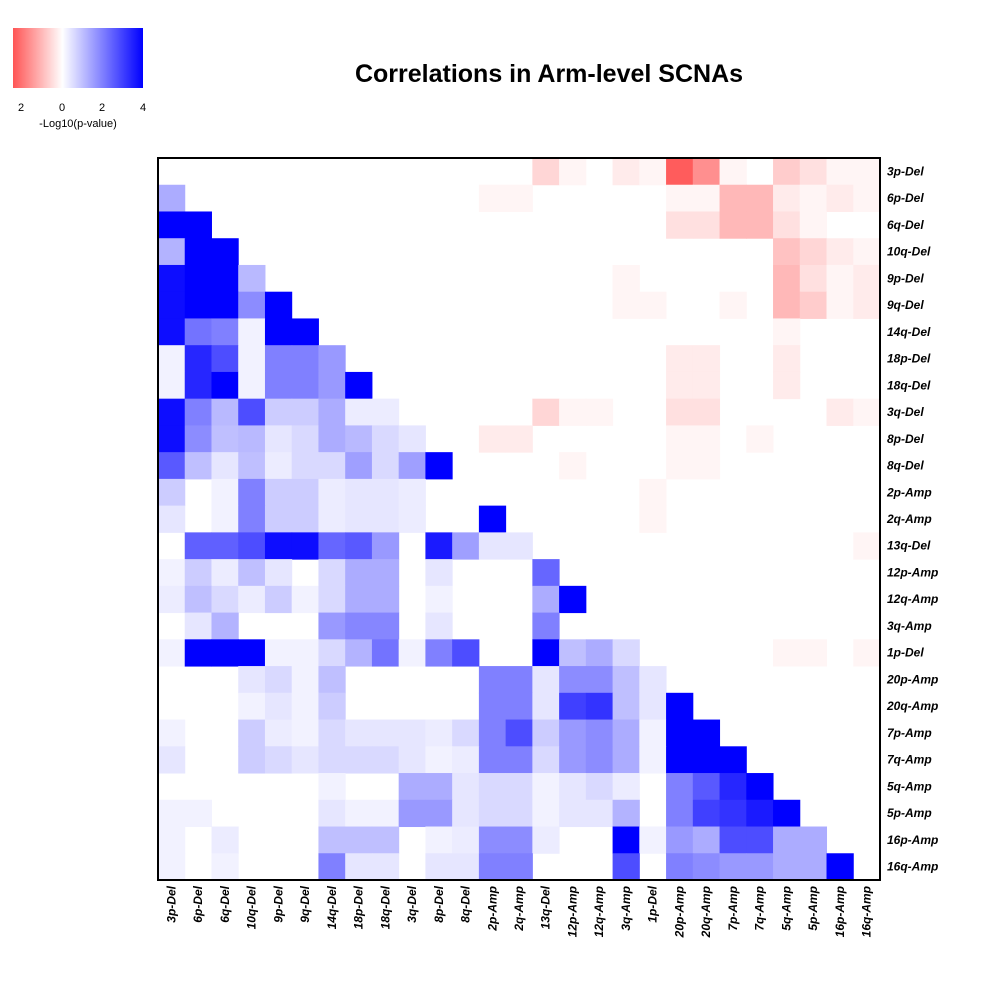 The height and width of the screenshot is (1000, 1000). Describe the element at coordinates (760, 908) in the screenshot. I see `column-label: 7q-Amp` at that location.